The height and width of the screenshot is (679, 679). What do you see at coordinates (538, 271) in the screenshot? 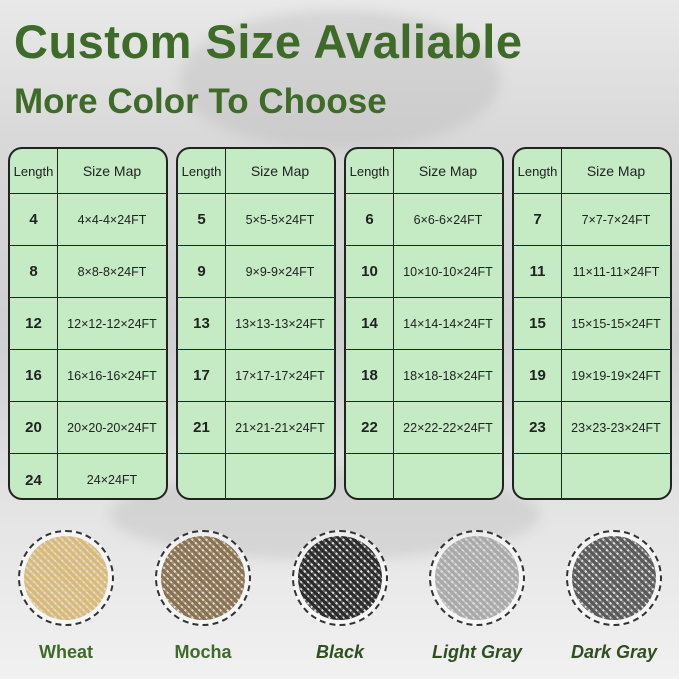
I see `length-cell: 11` at bounding box center [538, 271].